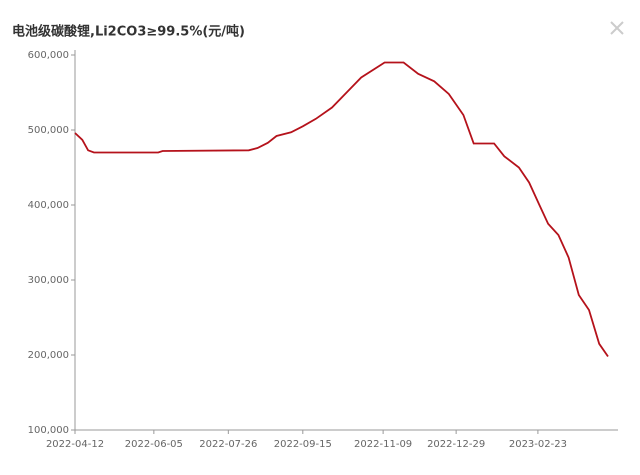 This screenshot has width=640, height=475. What do you see at coordinates (303, 444) in the screenshot?
I see `x-tick-label: 2022-09-15` at bounding box center [303, 444].